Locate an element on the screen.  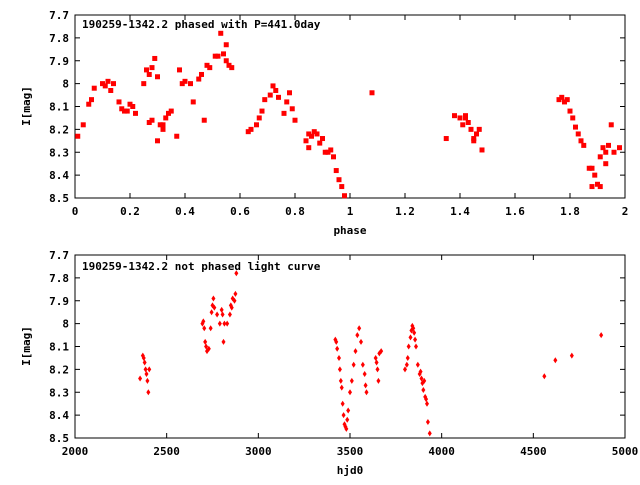
x-tick-label: 1.6 is located at coordinates (515, 211).